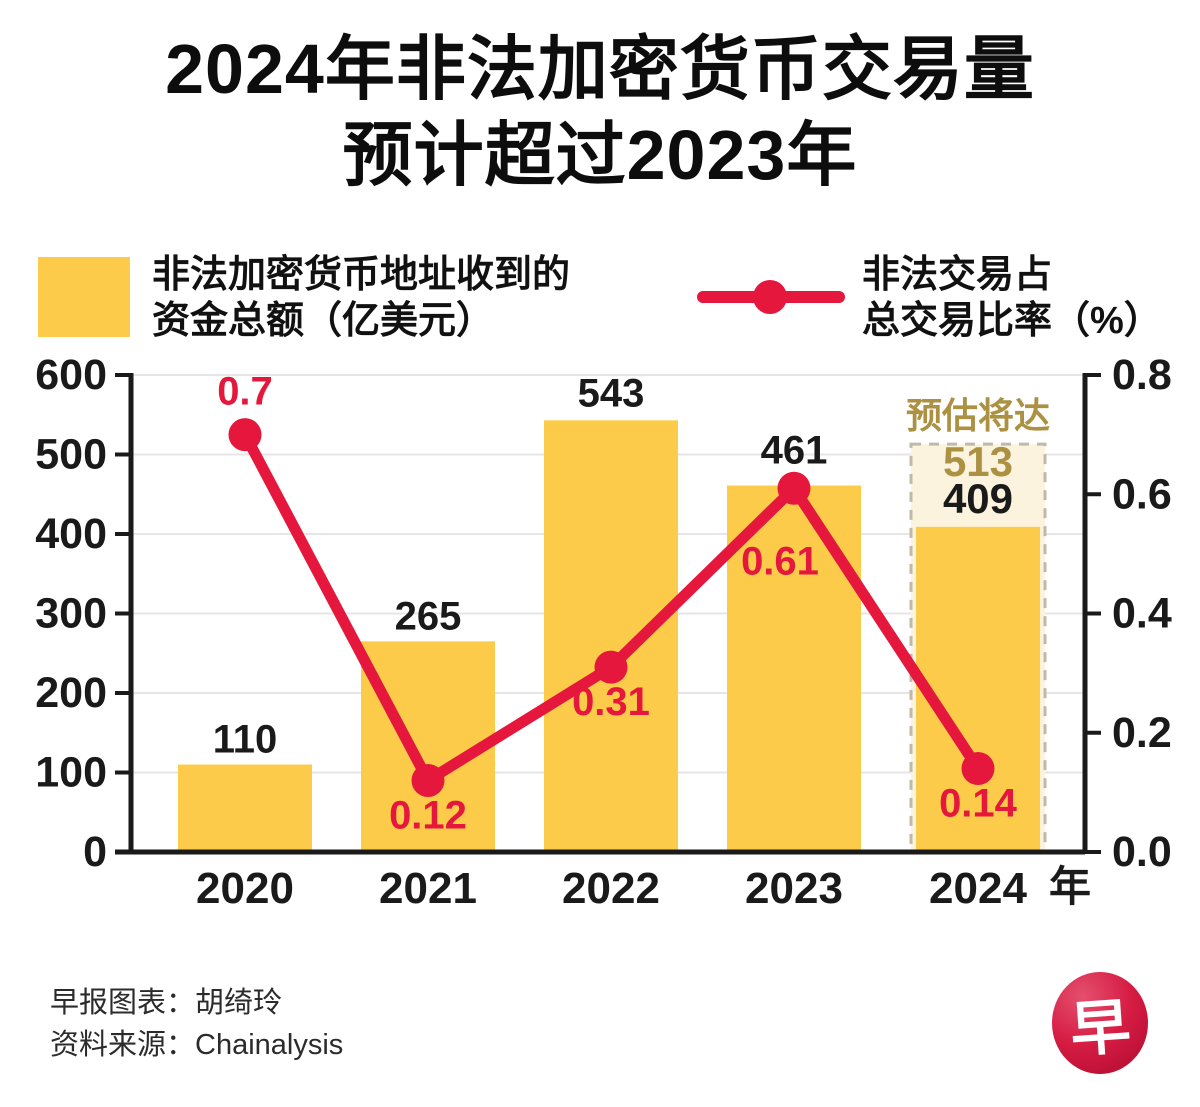 This screenshot has width=1200, height=1107. I want to click on point-label-2021: 0.12, so click(428, 815).